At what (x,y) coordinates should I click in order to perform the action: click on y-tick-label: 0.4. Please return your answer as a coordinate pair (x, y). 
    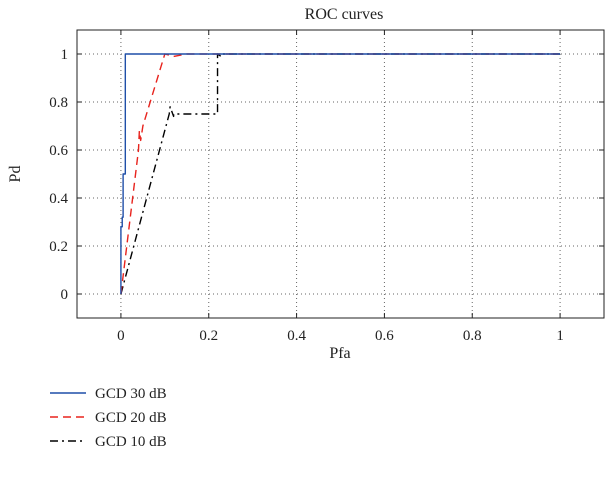
    Looking at the image, I should click on (58, 199).